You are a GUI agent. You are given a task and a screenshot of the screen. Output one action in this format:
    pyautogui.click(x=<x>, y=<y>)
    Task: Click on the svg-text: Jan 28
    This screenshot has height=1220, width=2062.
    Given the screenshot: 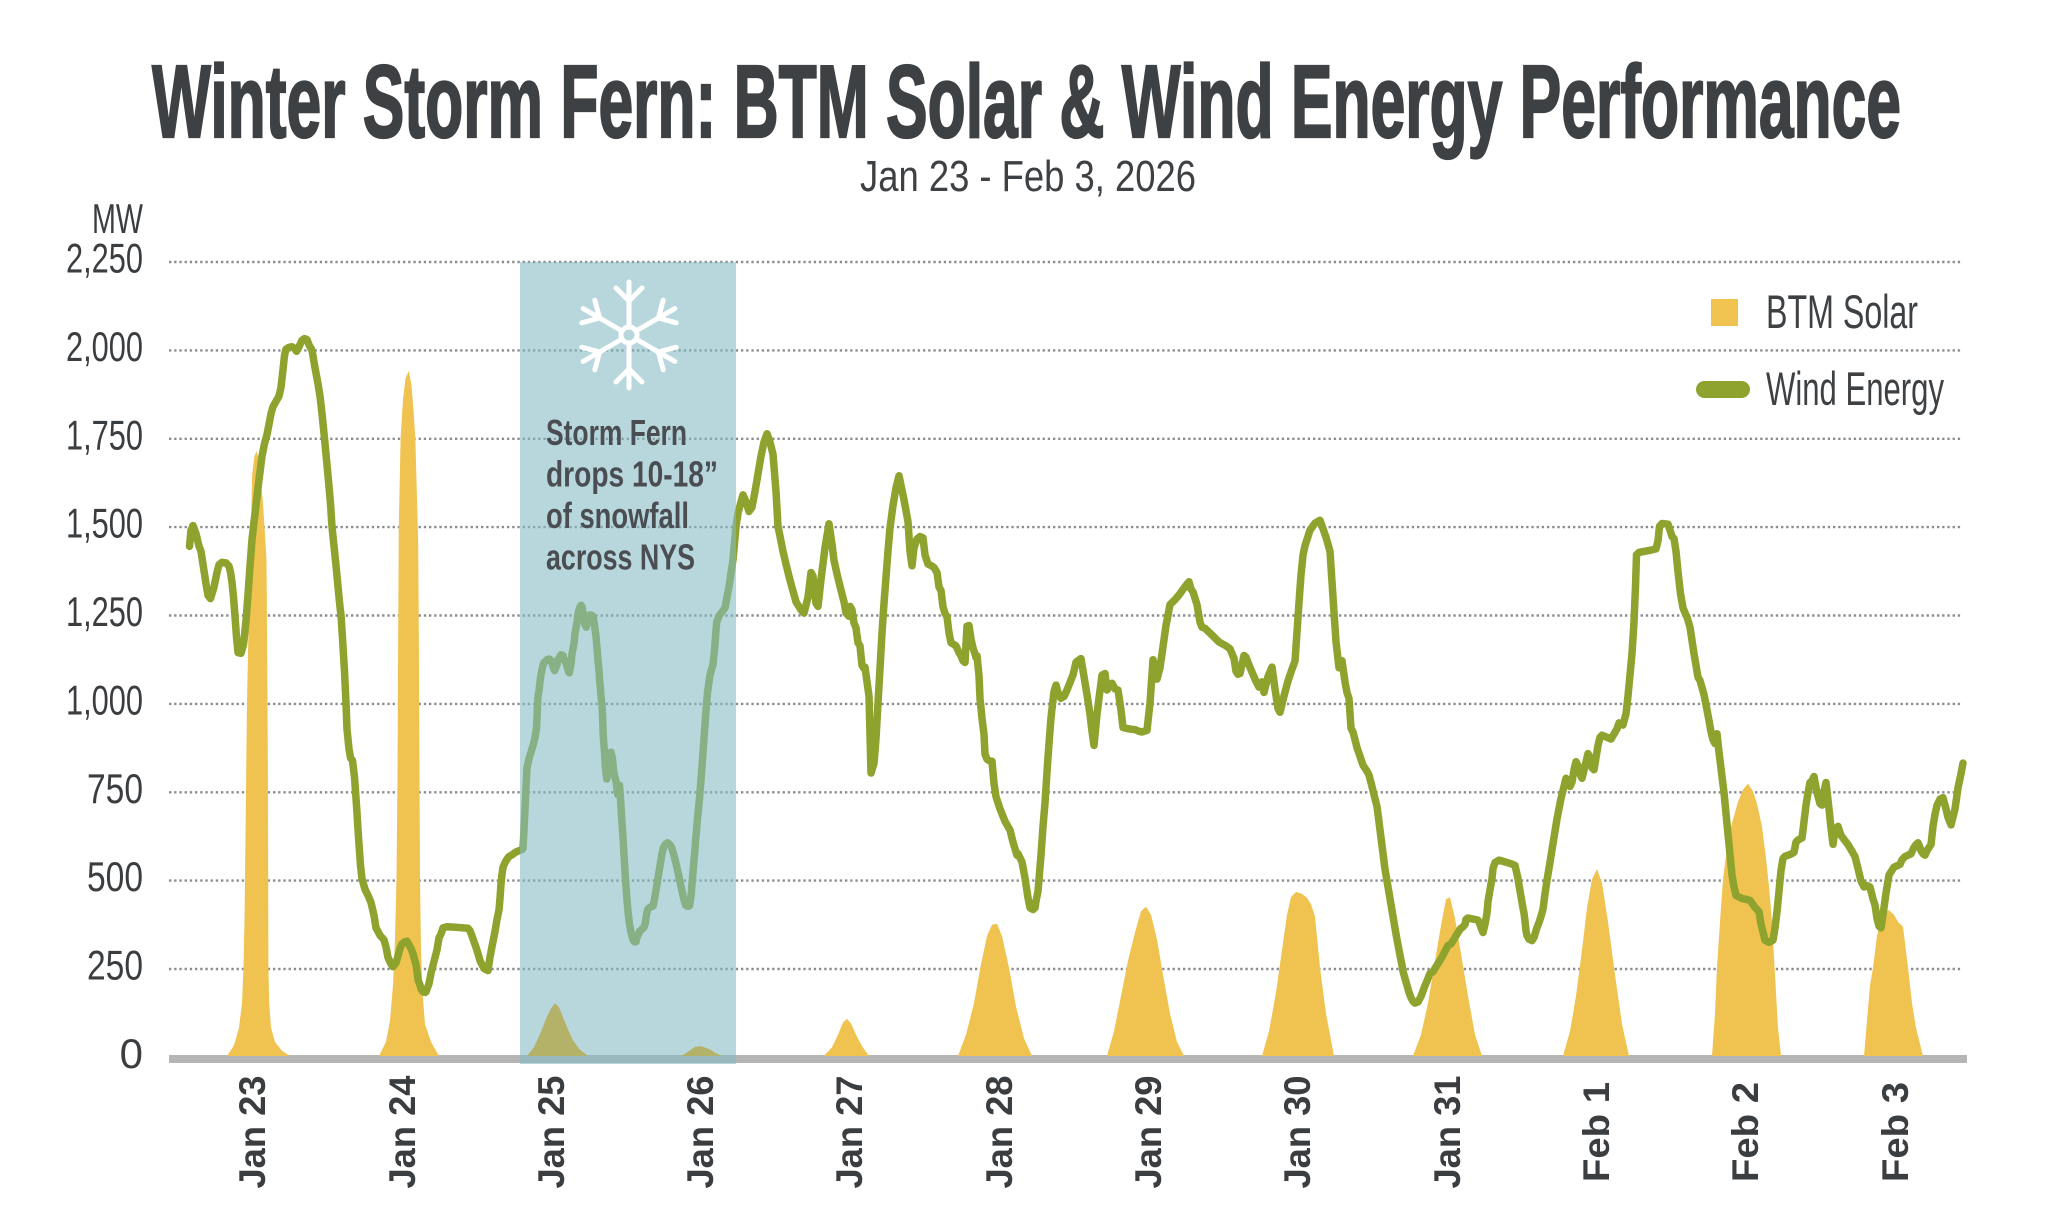 What is the action you would take?
    pyautogui.click(x=999, y=1132)
    